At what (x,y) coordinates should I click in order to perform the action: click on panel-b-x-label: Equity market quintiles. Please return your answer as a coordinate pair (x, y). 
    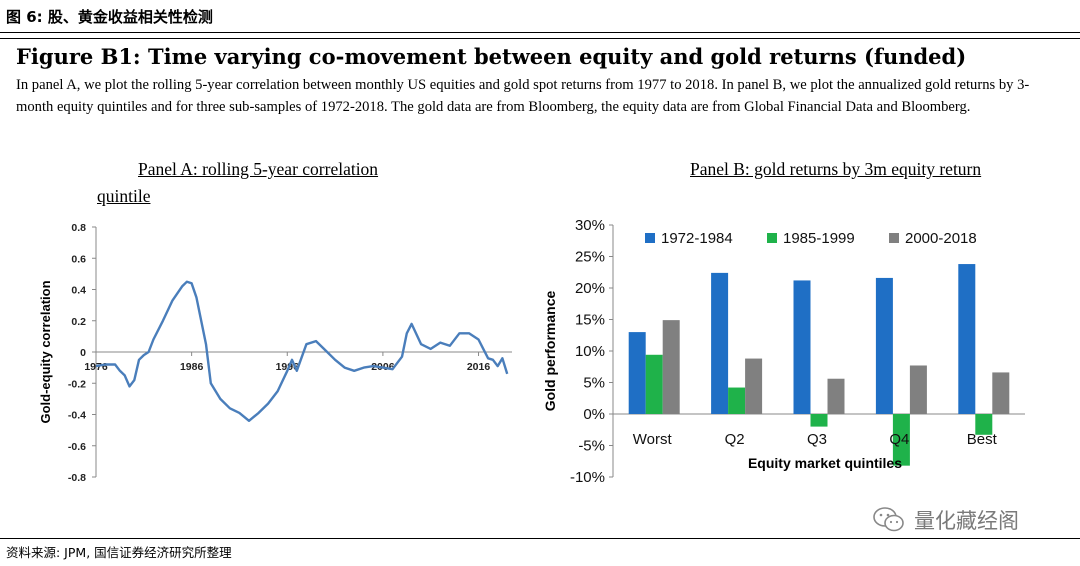
    Looking at the image, I should click on (825, 463).